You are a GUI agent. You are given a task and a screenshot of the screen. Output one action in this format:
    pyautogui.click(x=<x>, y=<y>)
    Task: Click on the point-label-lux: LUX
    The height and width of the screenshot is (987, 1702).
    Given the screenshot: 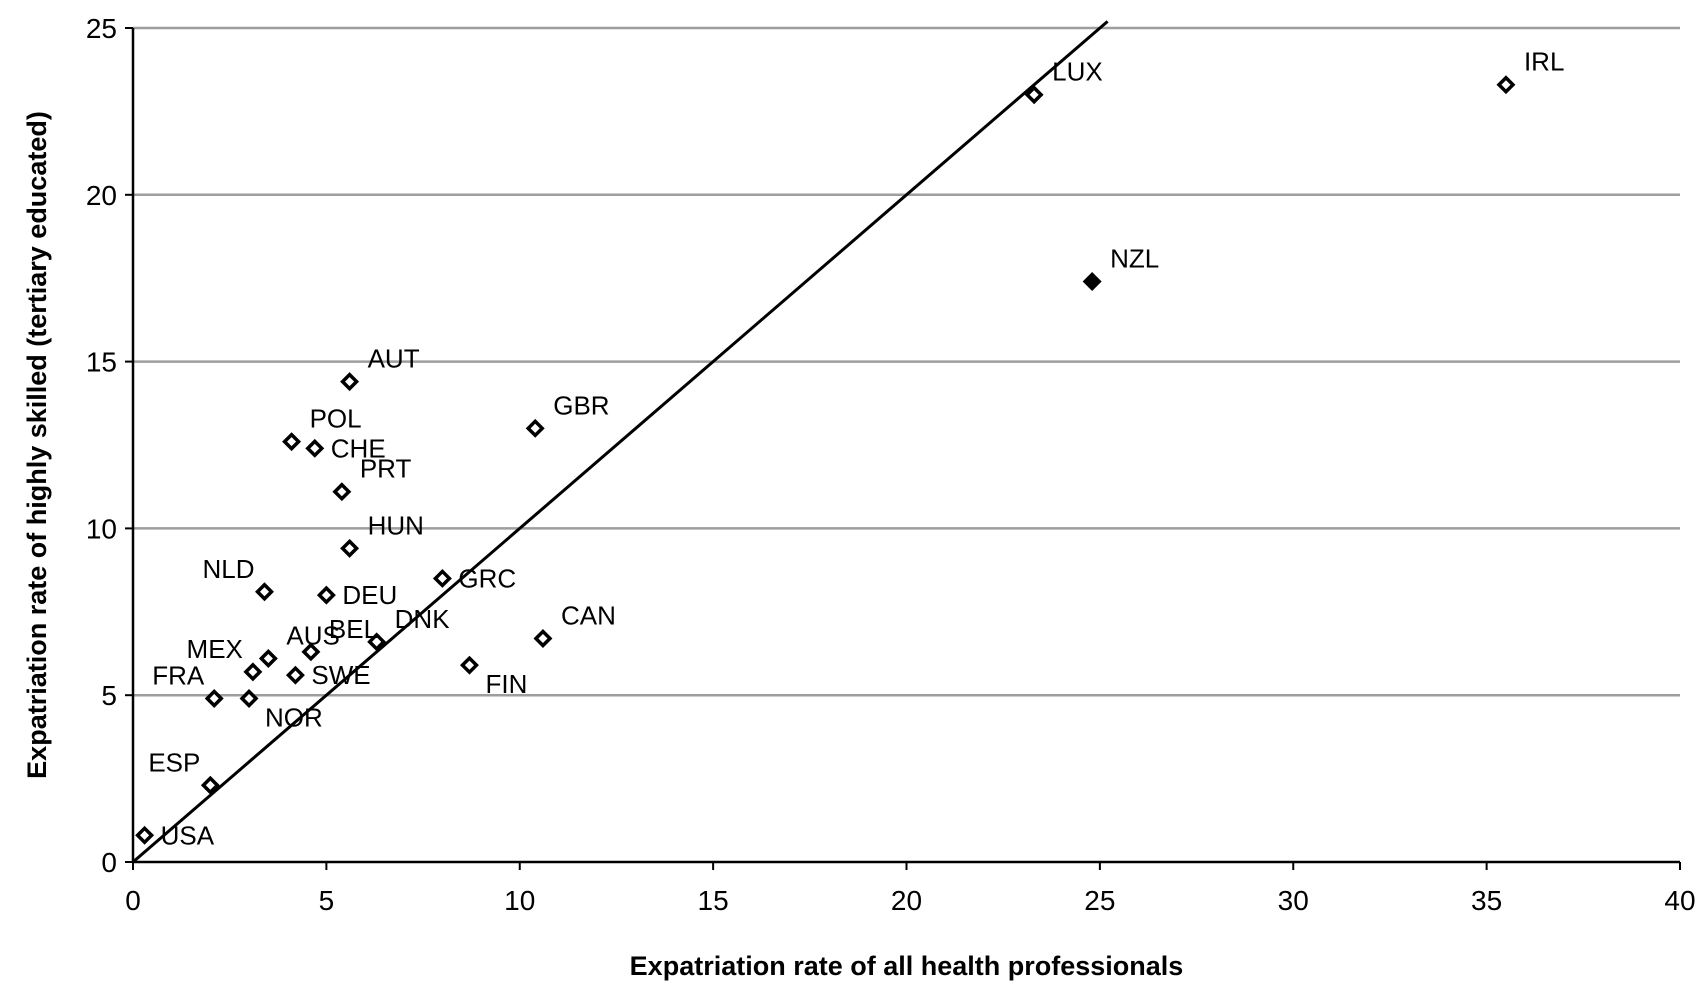 What is the action you would take?
    pyautogui.click(x=1077, y=72)
    